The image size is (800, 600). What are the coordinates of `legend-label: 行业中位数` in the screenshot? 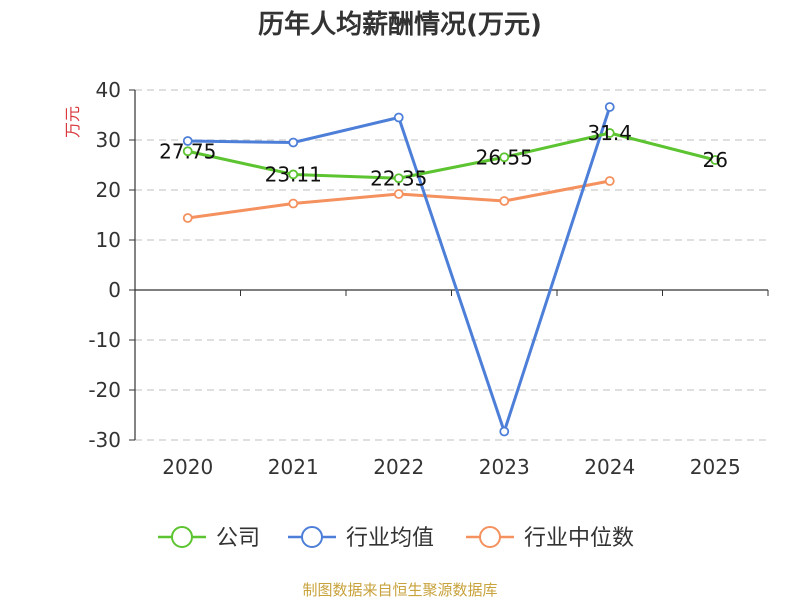 It's located at (579, 538).